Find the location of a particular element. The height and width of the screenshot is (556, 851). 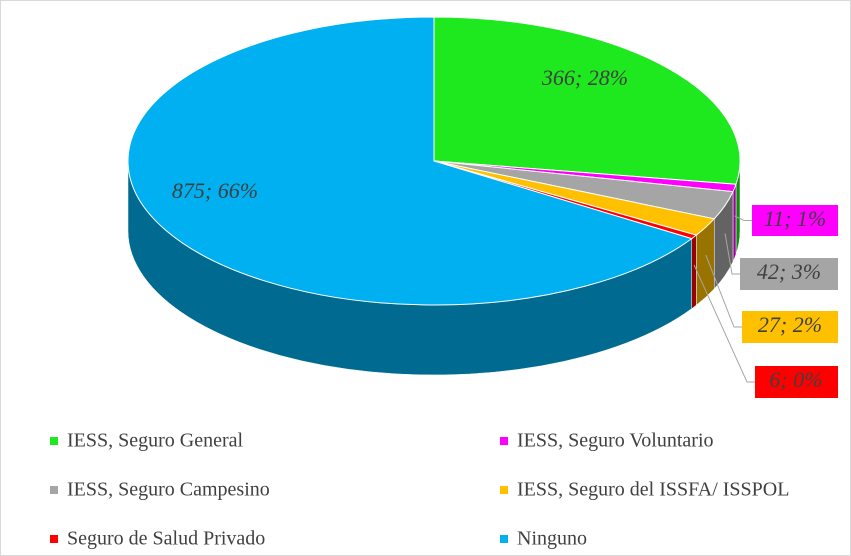

legend-label: IESS, Seguro Campesino is located at coordinates (168, 490).